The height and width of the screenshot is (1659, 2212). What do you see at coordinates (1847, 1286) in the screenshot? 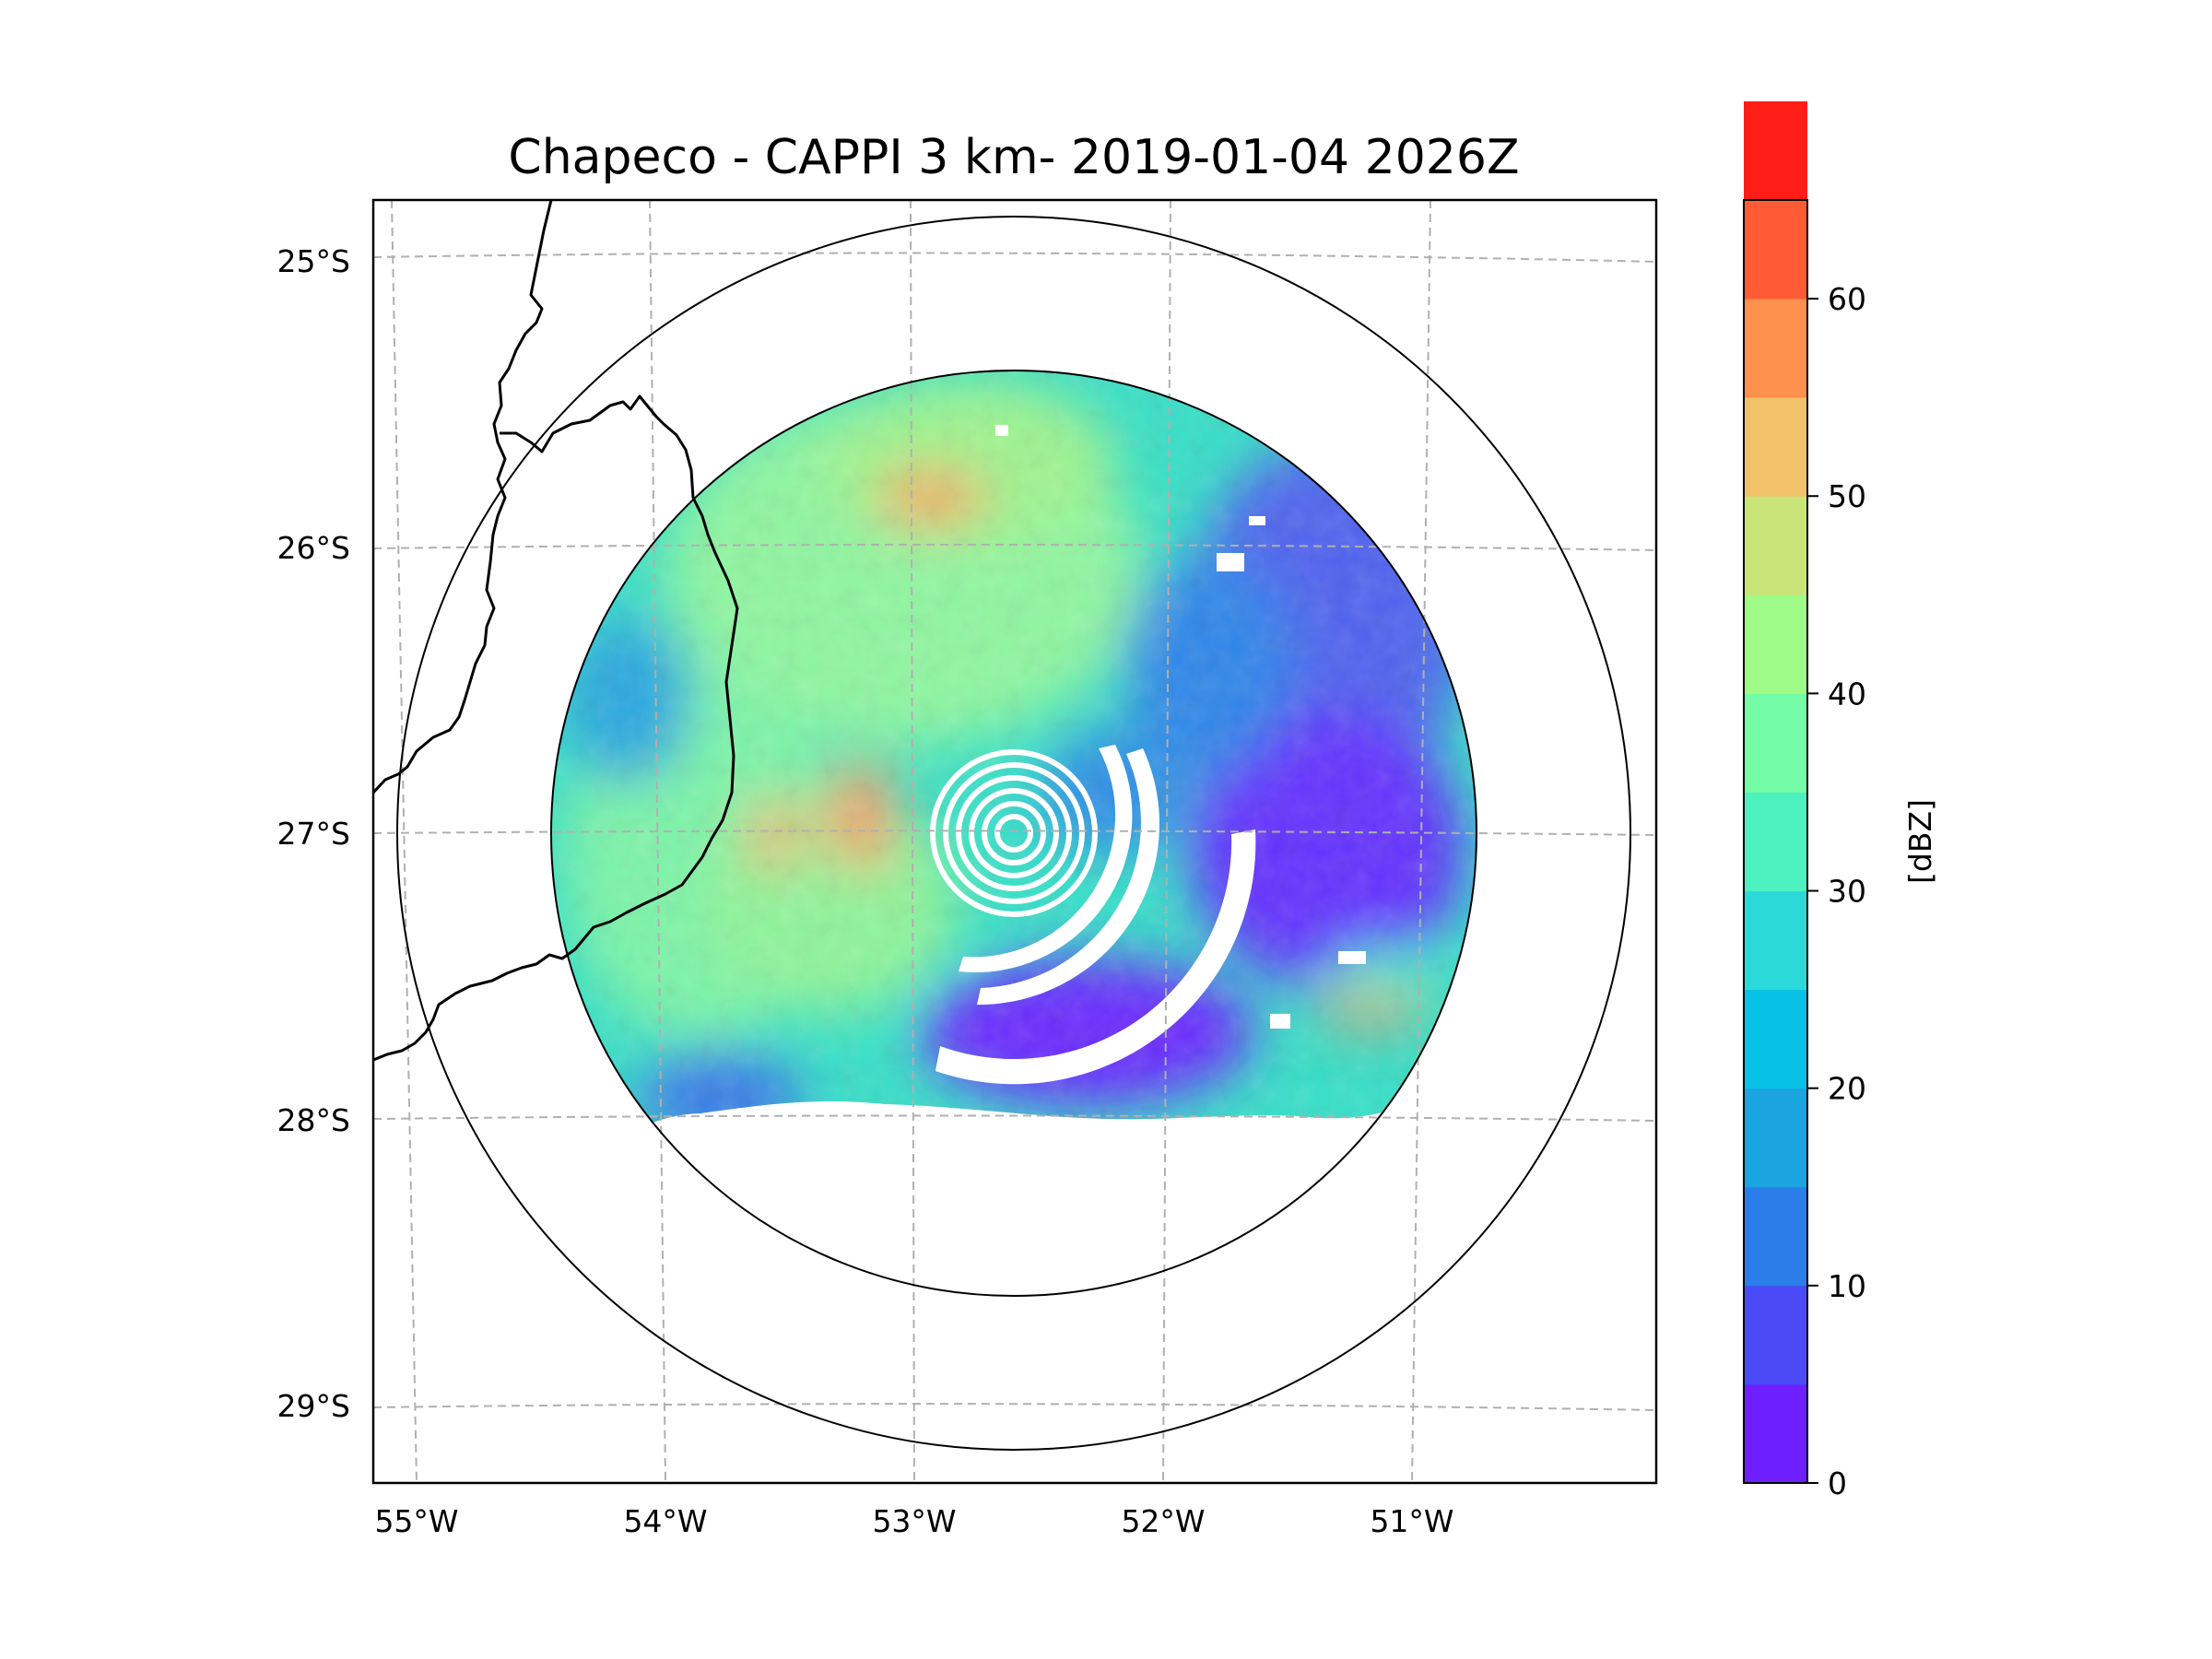
I see `colorbar-tick-label: 10` at bounding box center [1847, 1286].